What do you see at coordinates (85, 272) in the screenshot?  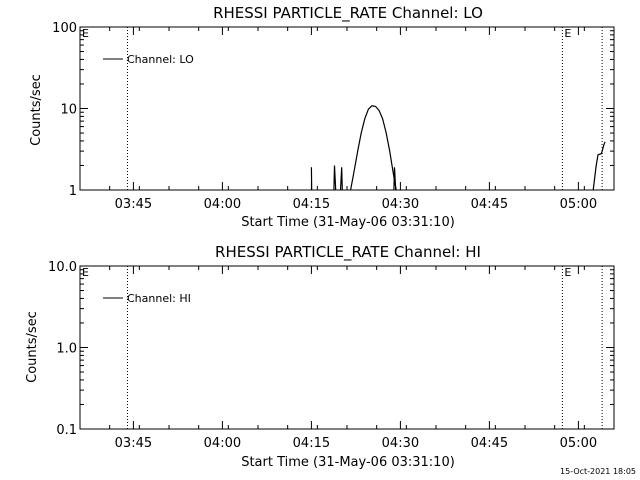 I see `panel-hi-corner-label: E` at bounding box center [85, 272].